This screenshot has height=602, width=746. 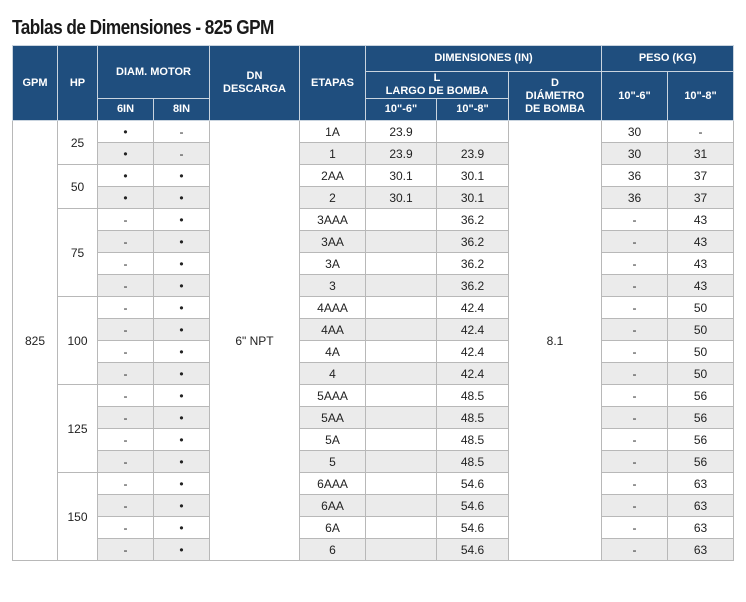 What do you see at coordinates (332, 285) in the screenshot?
I see `etapa-cell: 3` at bounding box center [332, 285].